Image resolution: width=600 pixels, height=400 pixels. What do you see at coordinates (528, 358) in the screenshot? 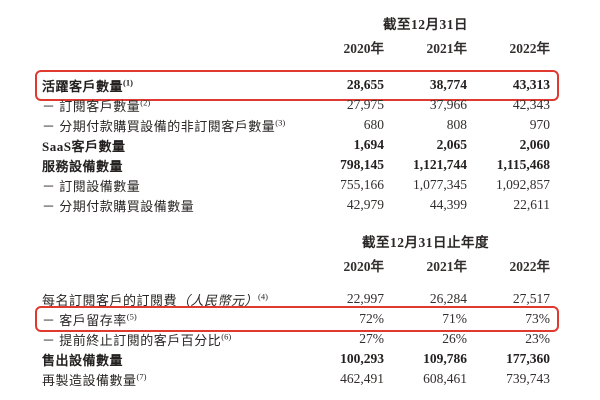
I see `value-2022: 177,360` at bounding box center [528, 358].